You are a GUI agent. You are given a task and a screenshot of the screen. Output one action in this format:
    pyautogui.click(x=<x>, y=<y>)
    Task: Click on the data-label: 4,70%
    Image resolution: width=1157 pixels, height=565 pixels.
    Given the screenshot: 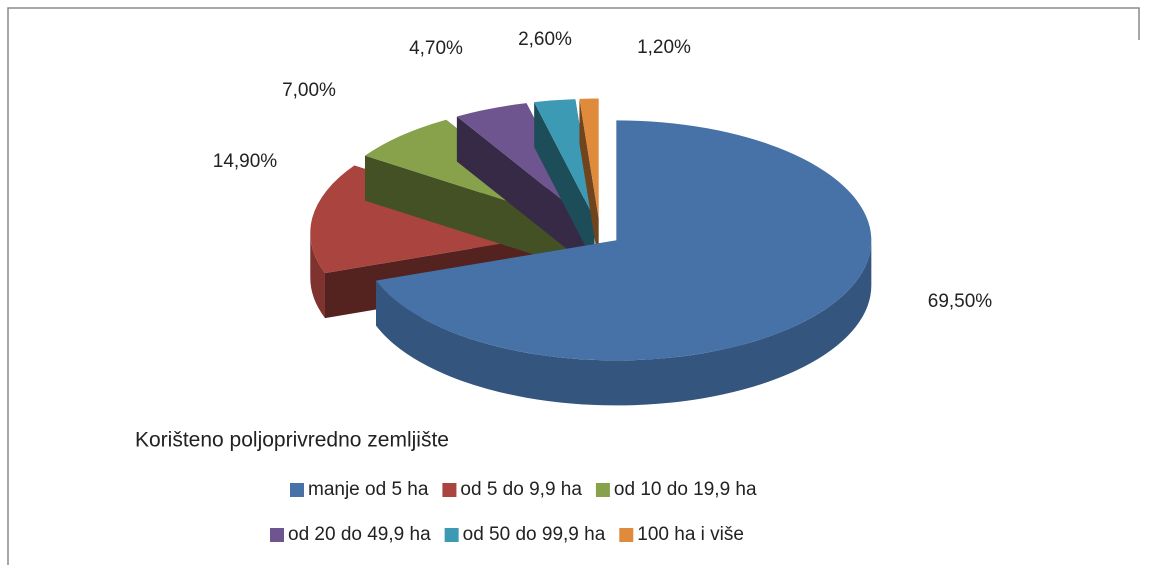 What is the action you would take?
    pyautogui.click(x=436, y=48)
    